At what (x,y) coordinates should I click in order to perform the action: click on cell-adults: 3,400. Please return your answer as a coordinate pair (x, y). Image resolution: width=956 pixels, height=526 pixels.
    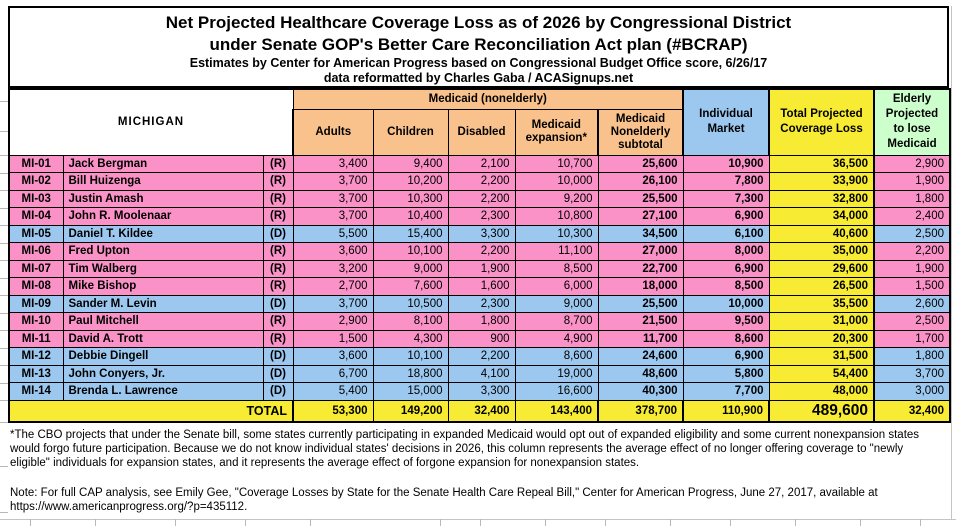
    Looking at the image, I should click on (333, 163).